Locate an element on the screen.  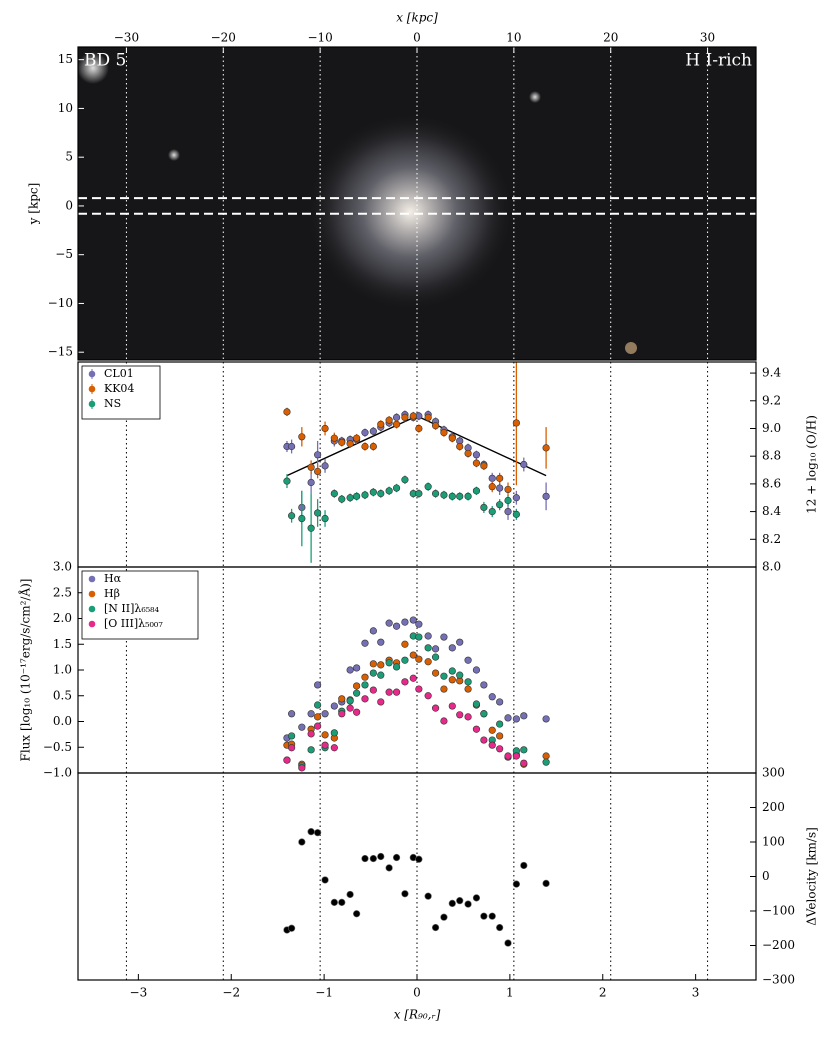
y-axis-label: 12 + log₁₀ (O/H) is located at coordinates (812, 464).